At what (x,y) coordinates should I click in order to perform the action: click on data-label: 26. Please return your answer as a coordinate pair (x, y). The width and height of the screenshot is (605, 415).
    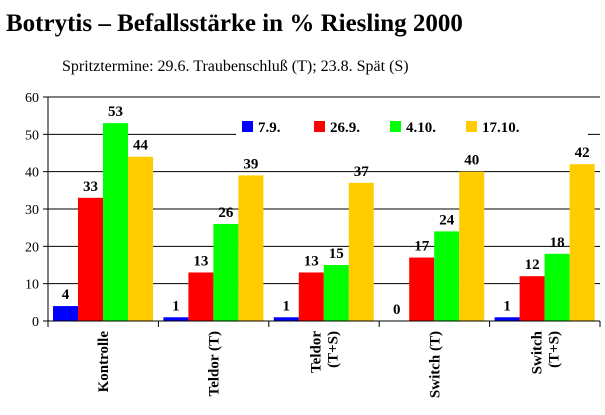
    Looking at the image, I should click on (226, 213).